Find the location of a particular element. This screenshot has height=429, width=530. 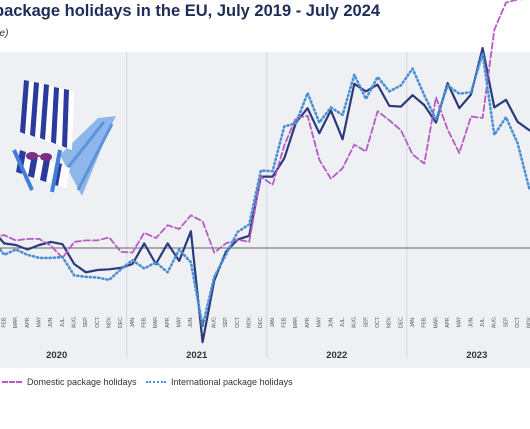

legend-label-domestic: Domestic package holidays is located at coordinates (82, 382).